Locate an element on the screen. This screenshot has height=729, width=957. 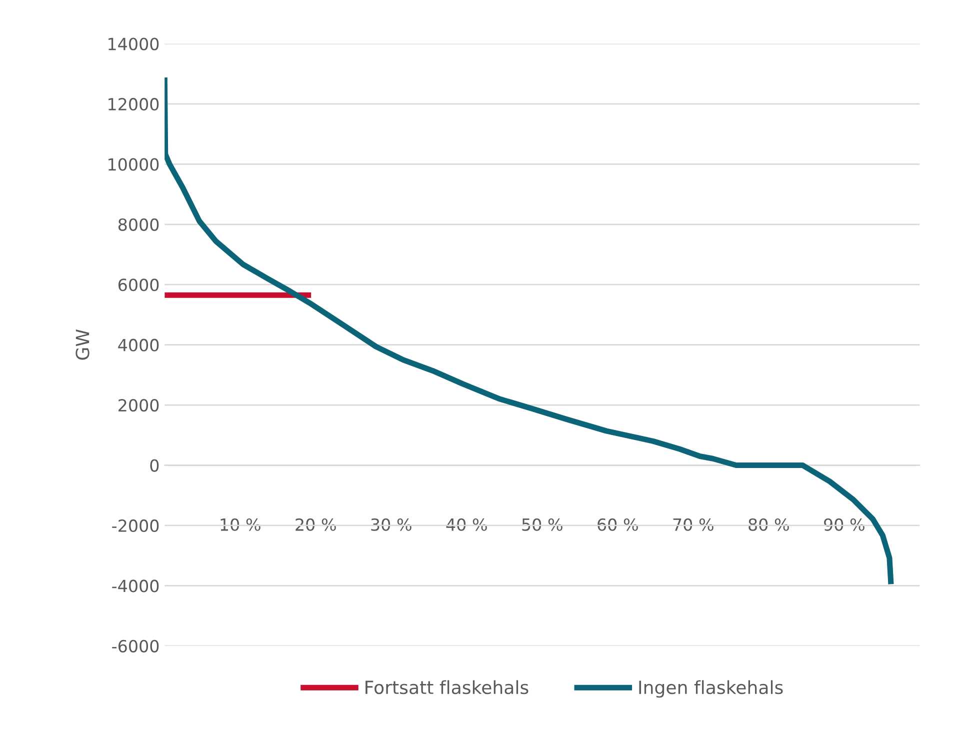
y-tick-label: 6000 is located at coordinates (138, 285).